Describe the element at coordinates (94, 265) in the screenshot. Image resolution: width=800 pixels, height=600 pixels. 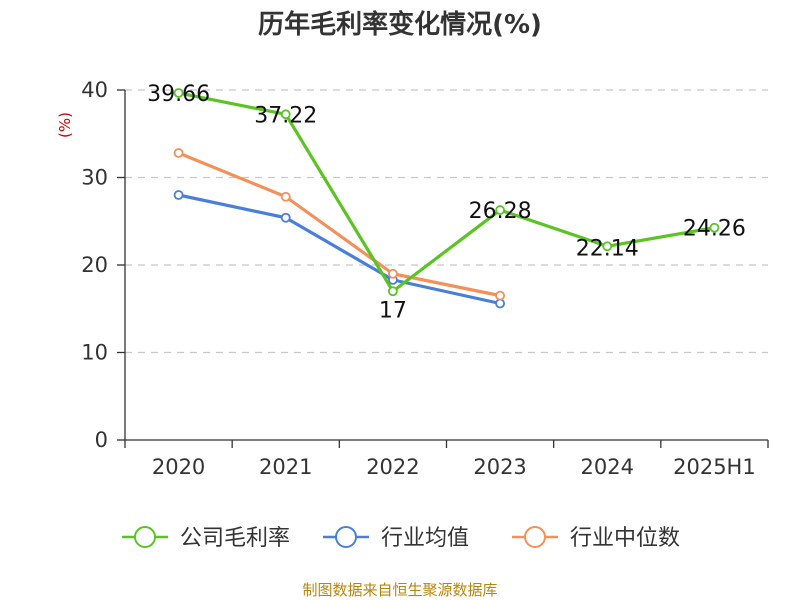
I see `y-tick-label-20: 20` at that location.